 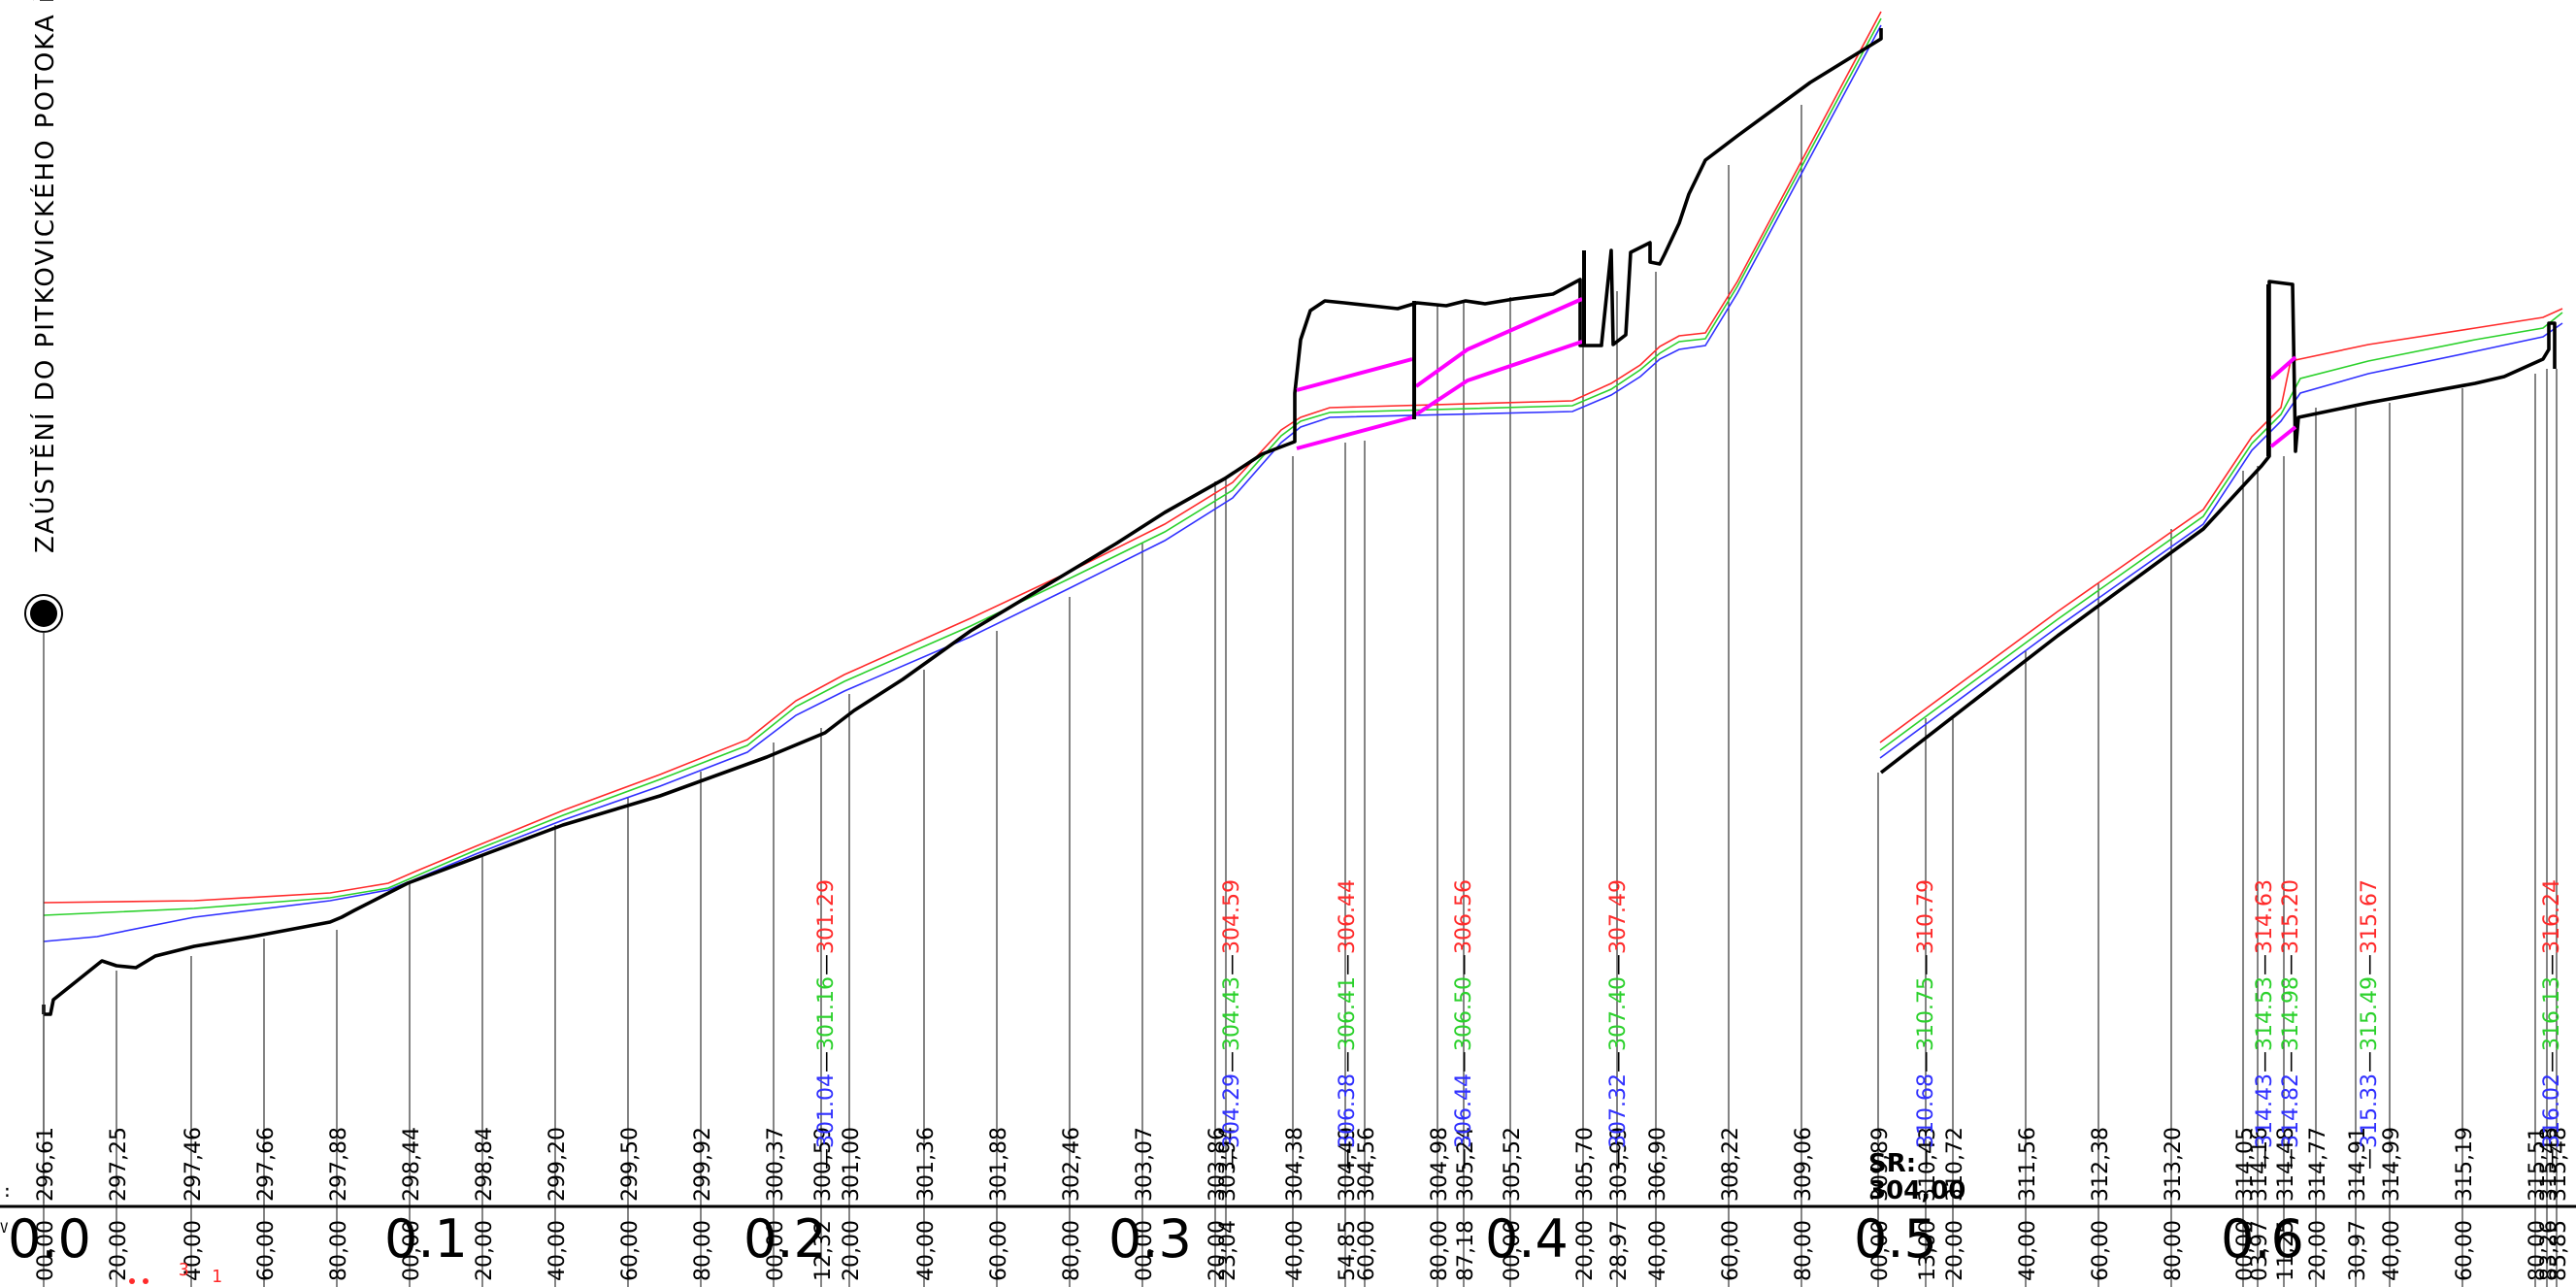 What do you see at coordinates (1804, 1164) in the screenshot?
I see `bed-elevation-label: 309,06` at bounding box center [1804, 1164].